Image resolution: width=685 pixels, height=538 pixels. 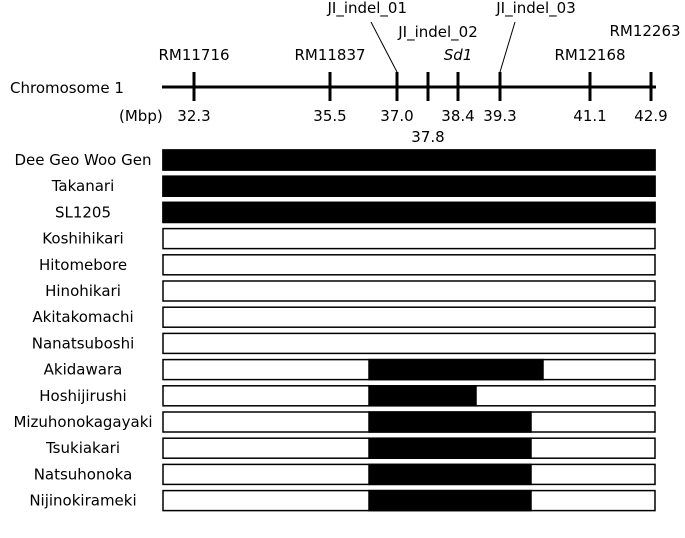 I want to click on variety-label: Dee Geo Woo Gen, so click(x=82, y=160).